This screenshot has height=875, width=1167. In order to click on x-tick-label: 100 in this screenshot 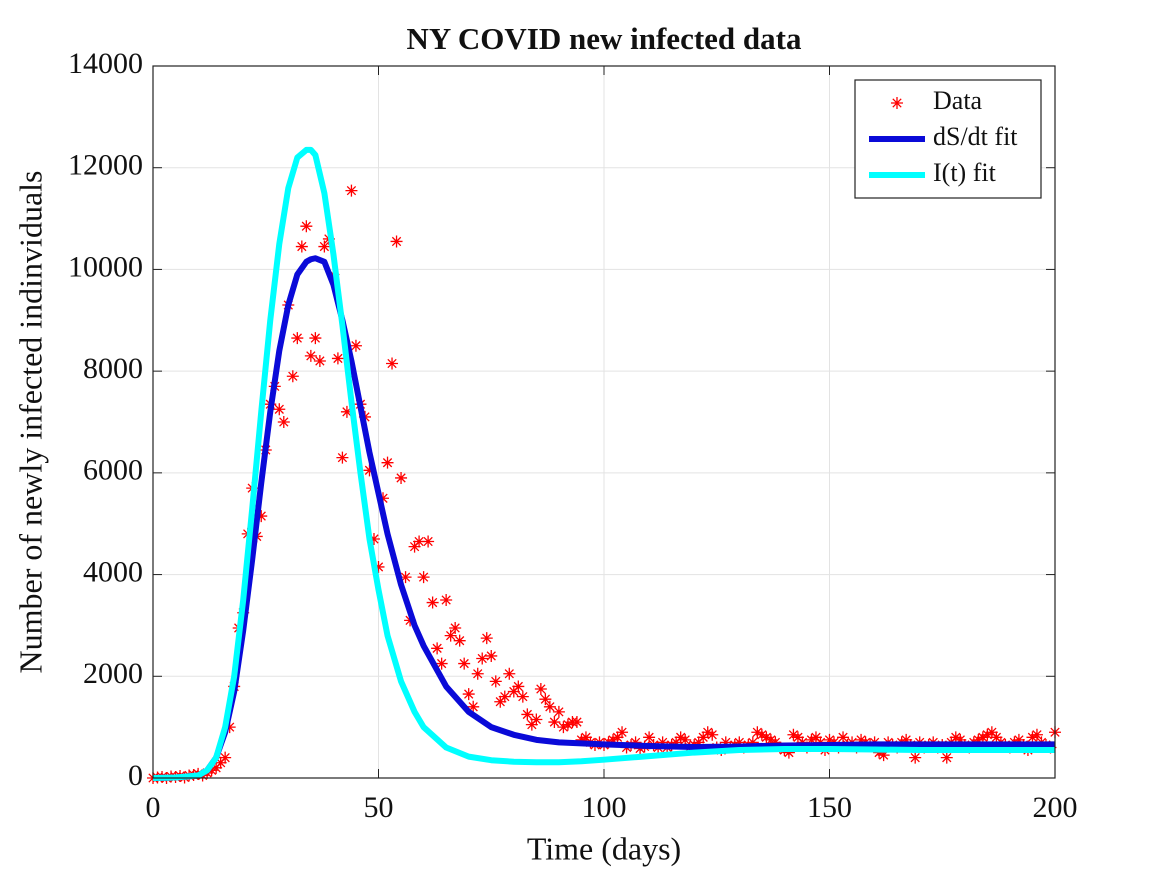, I will do `click(604, 807)`.